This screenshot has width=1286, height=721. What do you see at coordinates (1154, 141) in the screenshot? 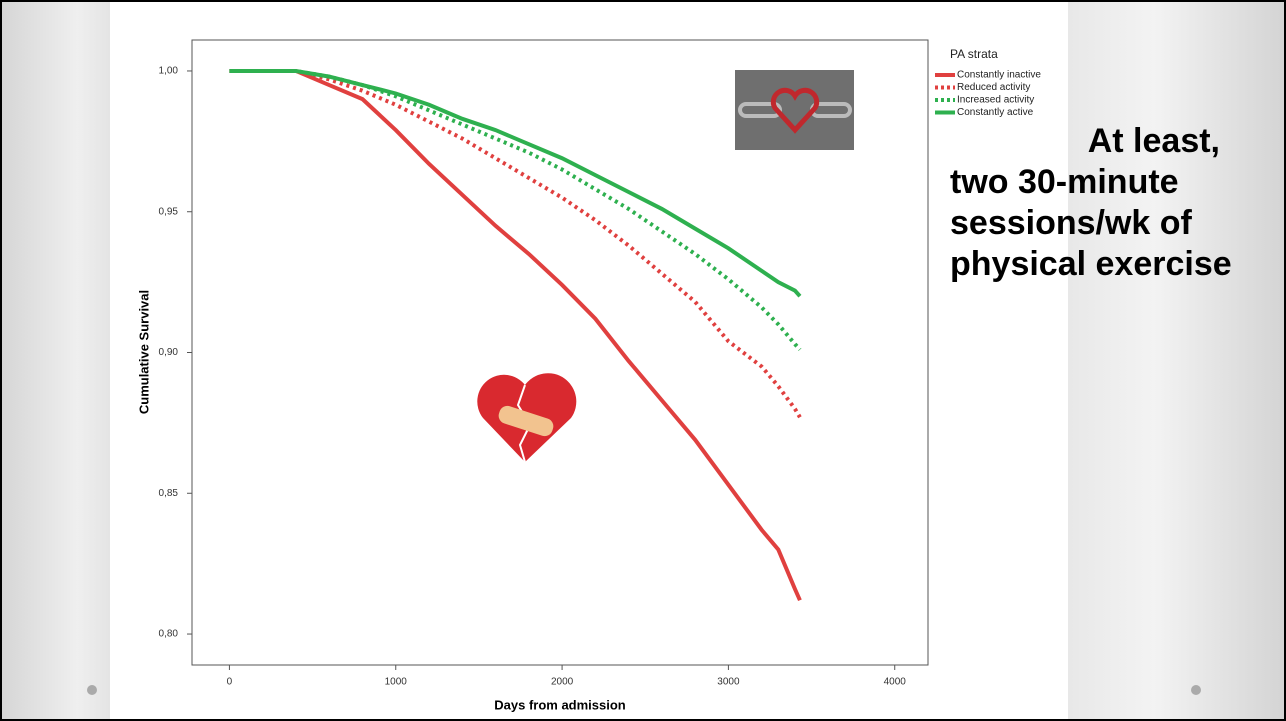
I see `slide-text-line: At least,` at bounding box center [1154, 141].